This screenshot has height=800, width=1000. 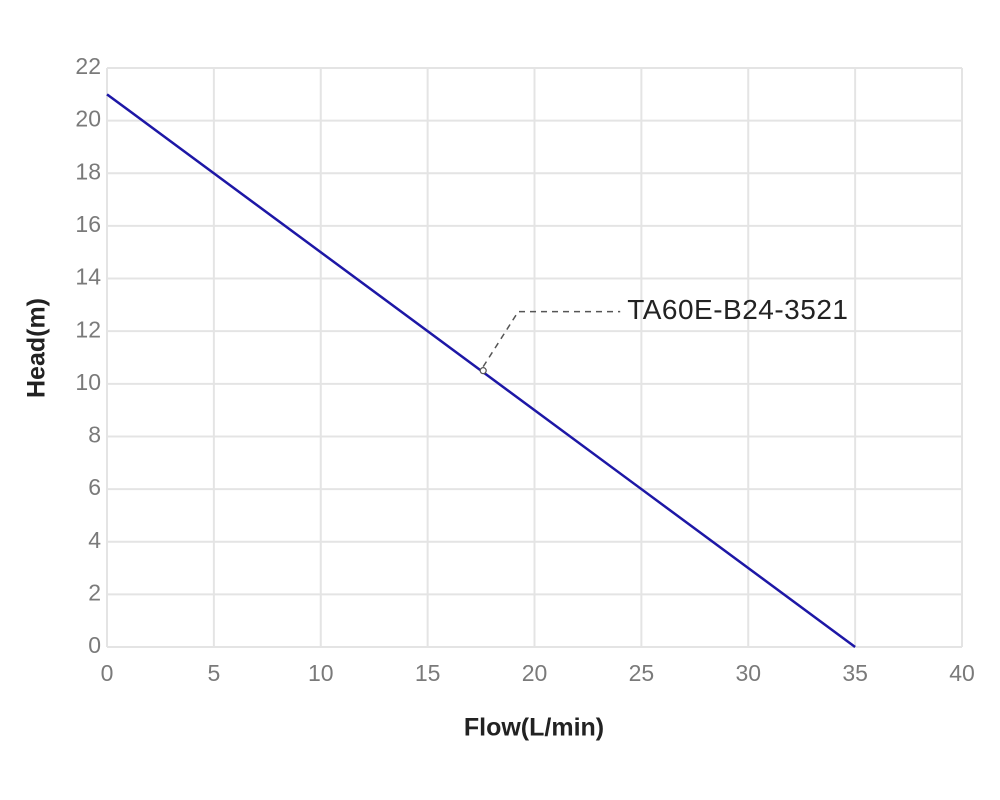 I want to click on y-tick-label: 8, so click(x=94, y=435).